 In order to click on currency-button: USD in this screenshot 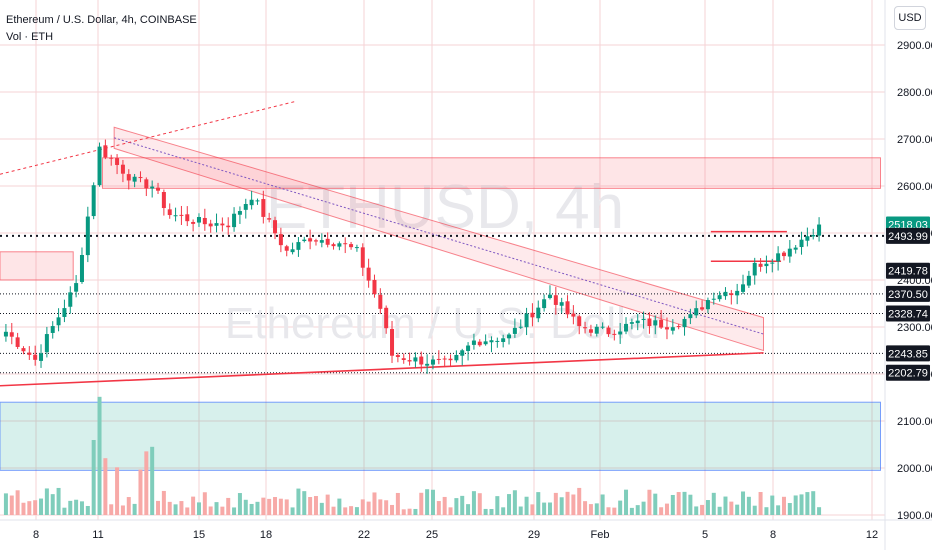, I will do `click(910, 18)`.